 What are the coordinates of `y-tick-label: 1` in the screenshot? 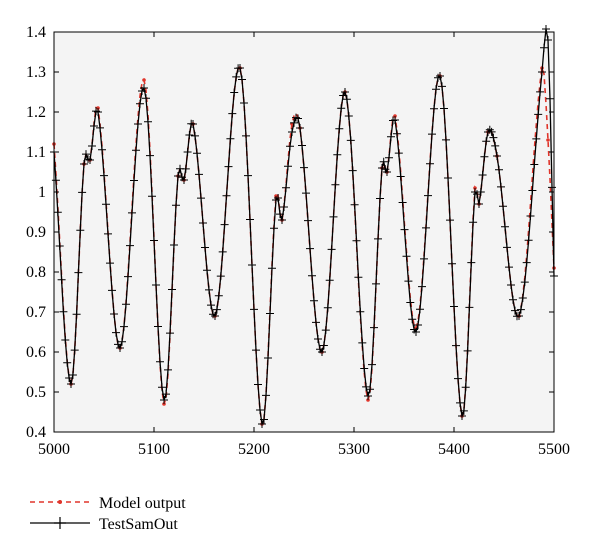 It's located at (42, 192).